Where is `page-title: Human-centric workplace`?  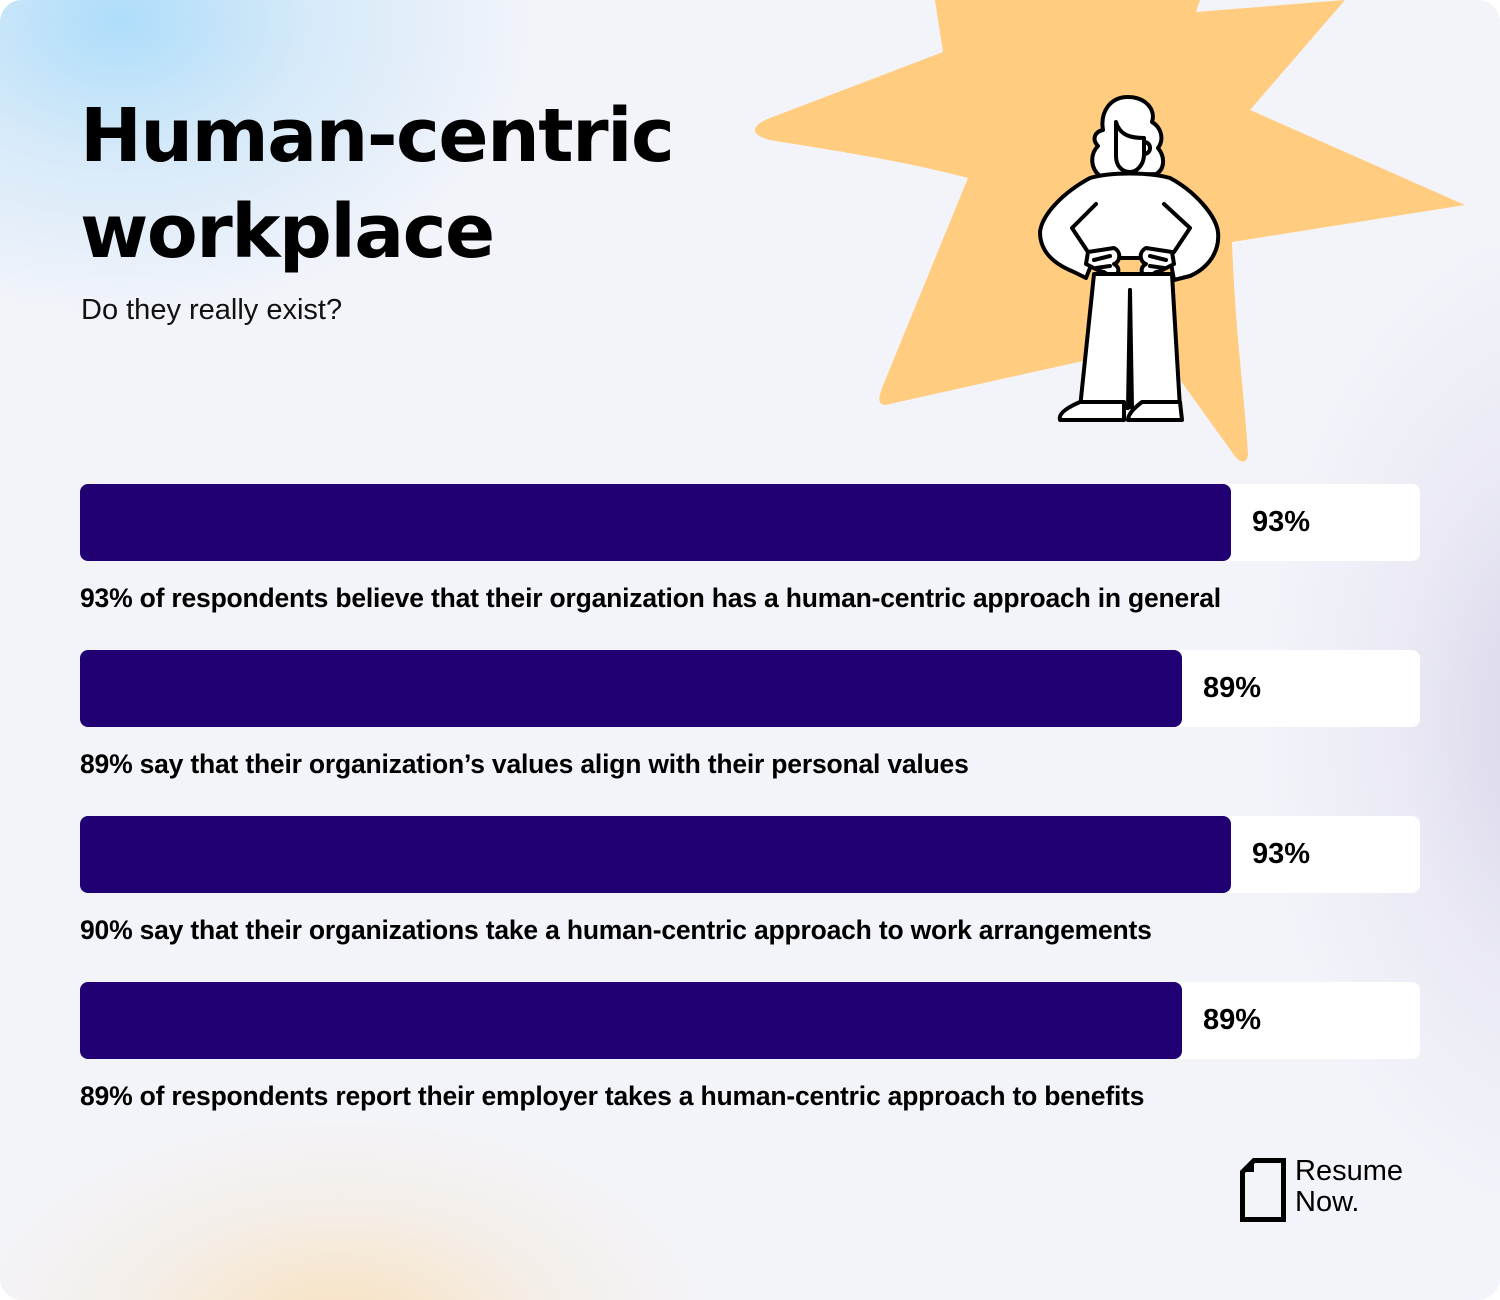 page-title: Human-centric workplace is located at coordinates (377, 184).